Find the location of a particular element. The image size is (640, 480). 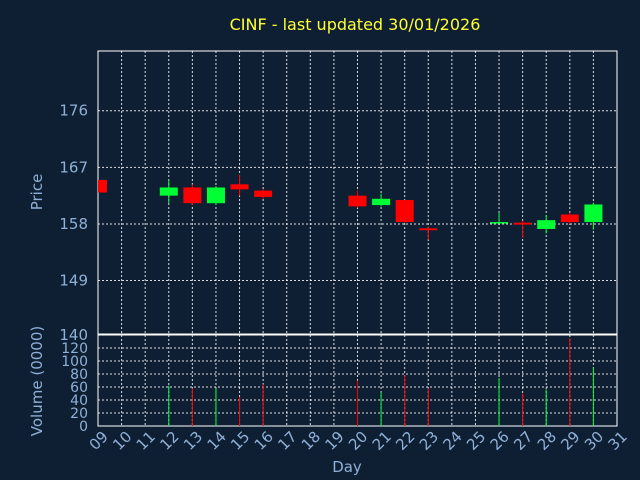

price-tick-label: 158 is located at coordinates (73, 224).